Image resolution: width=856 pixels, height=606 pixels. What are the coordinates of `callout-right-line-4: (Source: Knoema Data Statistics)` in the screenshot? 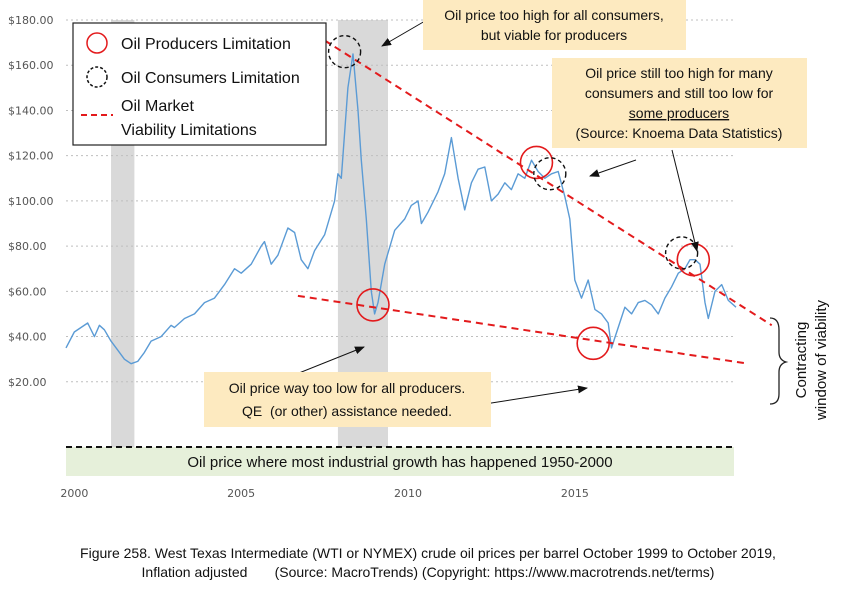 It's located at (679, 133).